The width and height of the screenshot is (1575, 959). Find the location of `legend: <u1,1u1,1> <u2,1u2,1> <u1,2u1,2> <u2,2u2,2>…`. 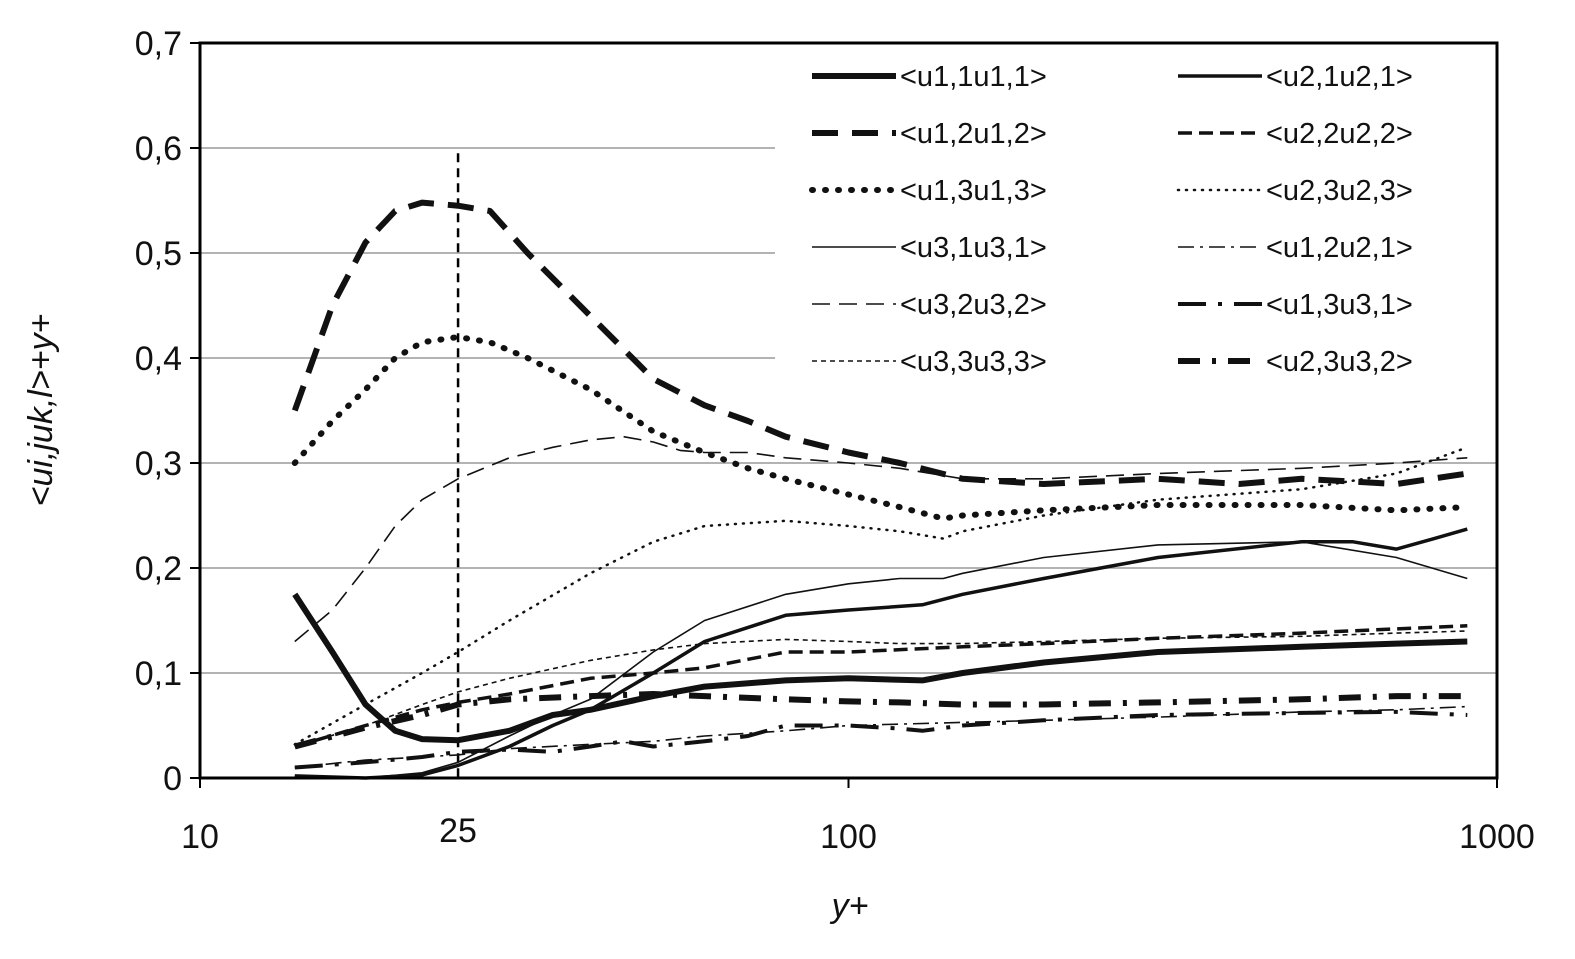

legend: <u1,1u1,1> <u2,1u2,1> <u1,2u1,2> <u2,2u2,2>… is located at coordinates (1111, 219).